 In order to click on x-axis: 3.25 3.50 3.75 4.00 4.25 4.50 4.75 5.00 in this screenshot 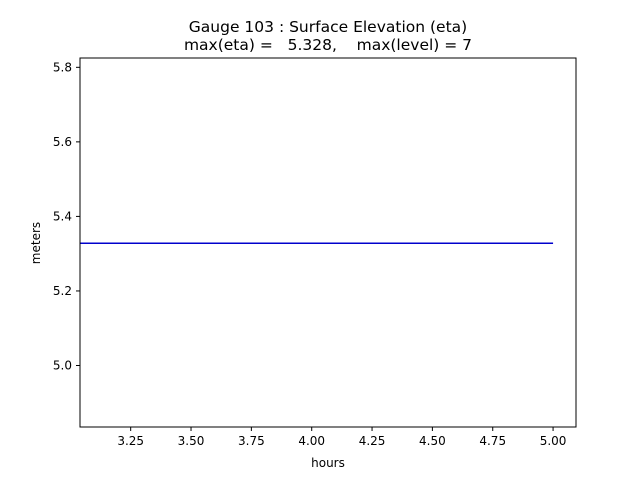, I will do `click(341, 437)`.